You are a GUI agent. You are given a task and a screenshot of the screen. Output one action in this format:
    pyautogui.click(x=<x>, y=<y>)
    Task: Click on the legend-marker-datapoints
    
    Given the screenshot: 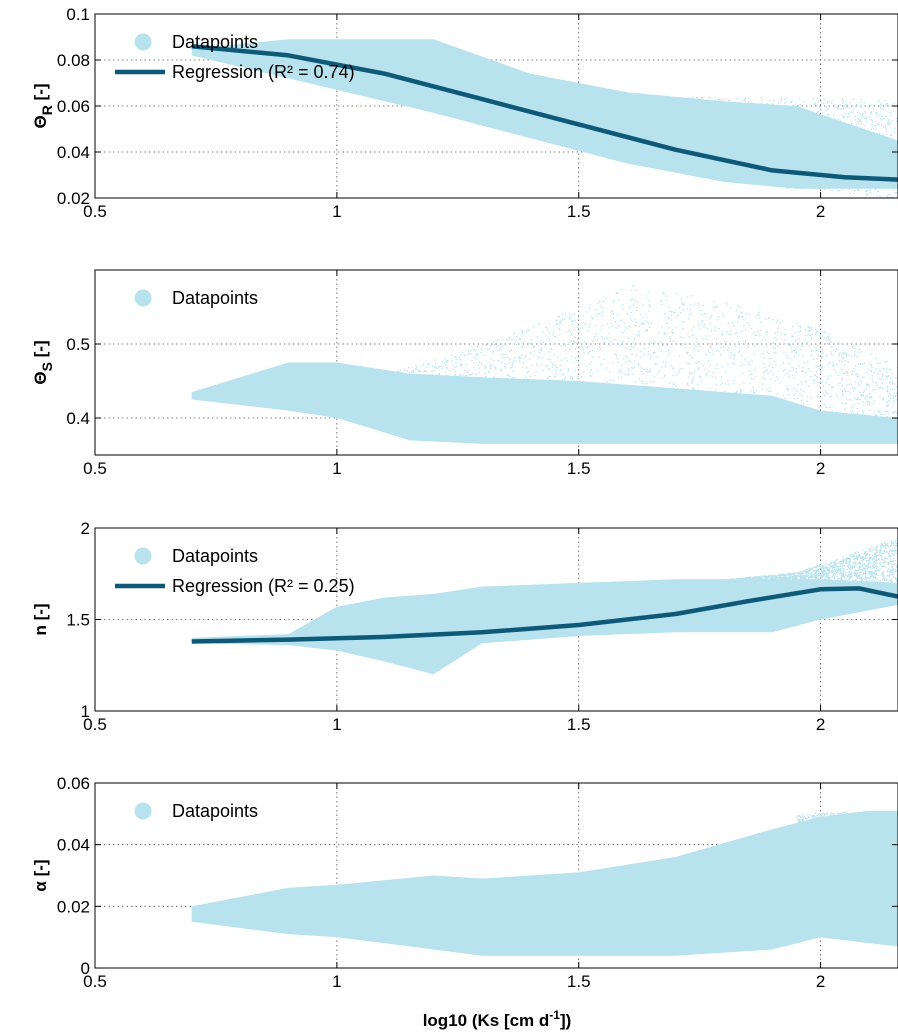 What is the action you would take?
    pyautogui.click(x=143, y=42)
    